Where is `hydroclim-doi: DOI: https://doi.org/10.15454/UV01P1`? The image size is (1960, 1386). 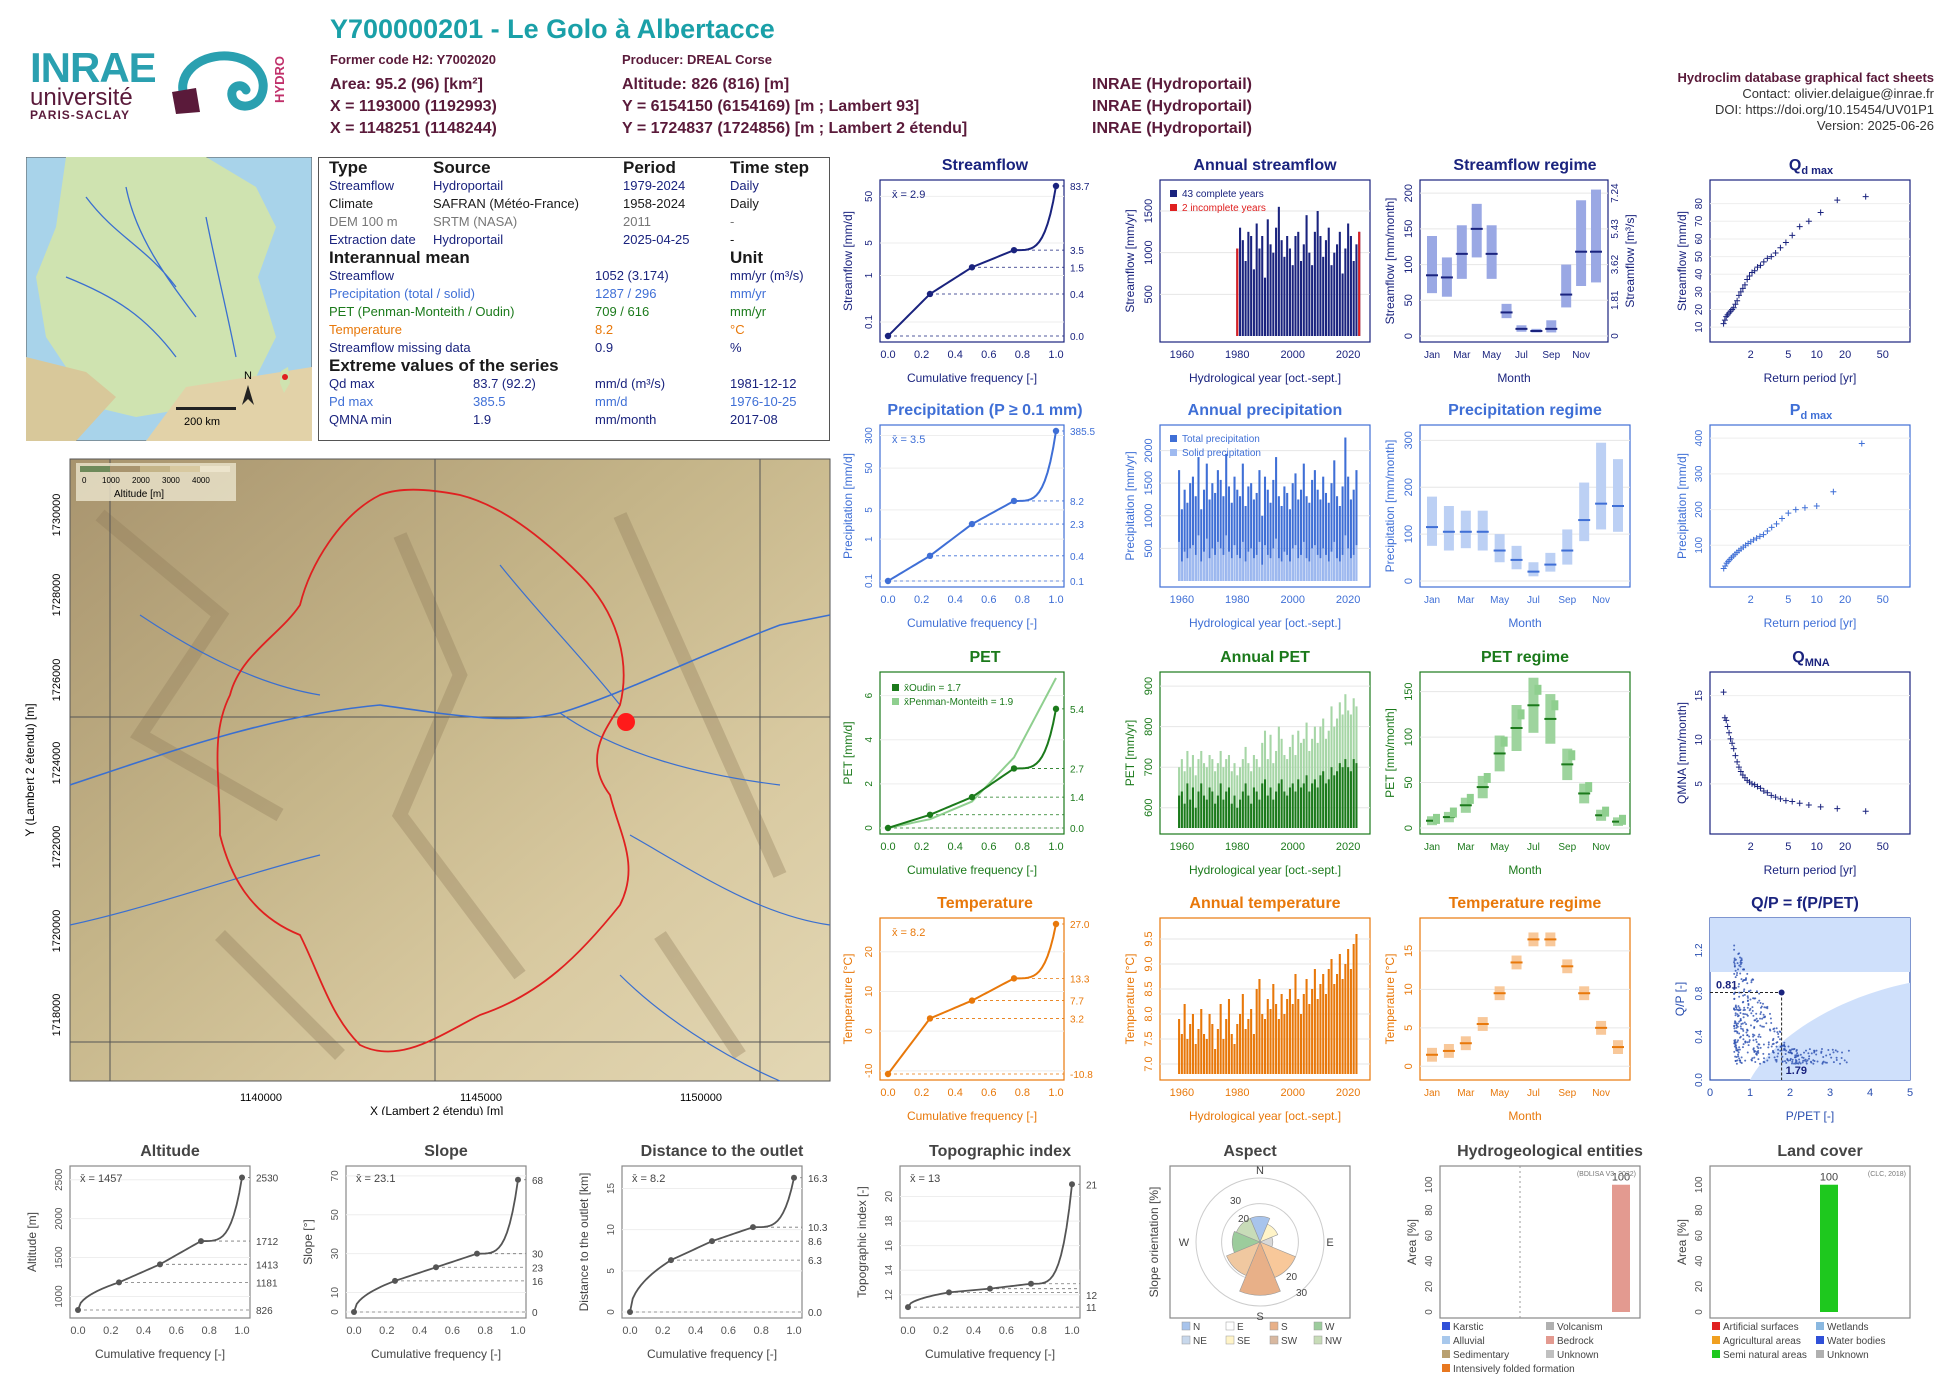 hydroclim-doi: DOI: https://doi.org/10.15454/UV01P1 is located at coordinates (1824, 109).